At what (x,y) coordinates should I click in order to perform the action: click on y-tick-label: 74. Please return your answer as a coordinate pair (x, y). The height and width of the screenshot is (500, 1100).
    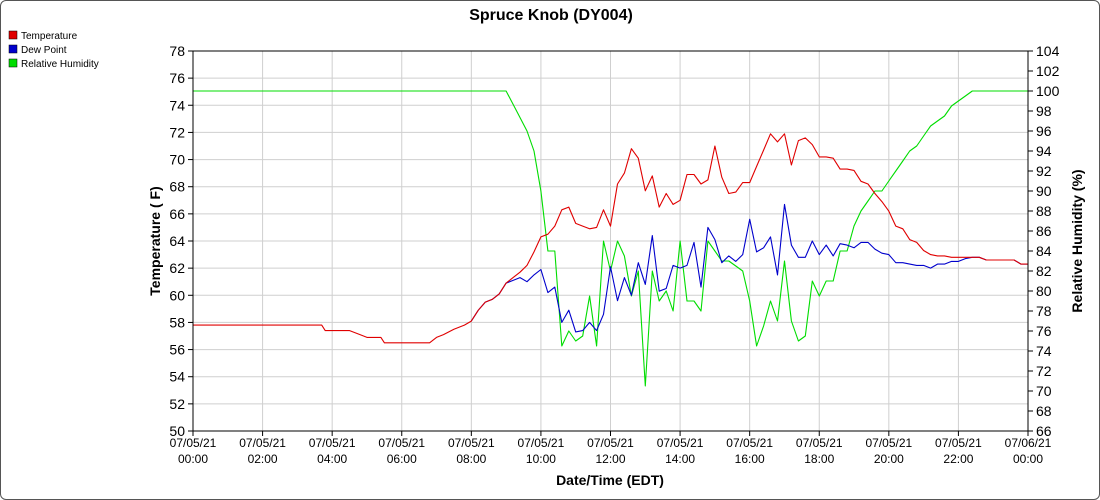
    Looking at the image, I should click on (177, 105).